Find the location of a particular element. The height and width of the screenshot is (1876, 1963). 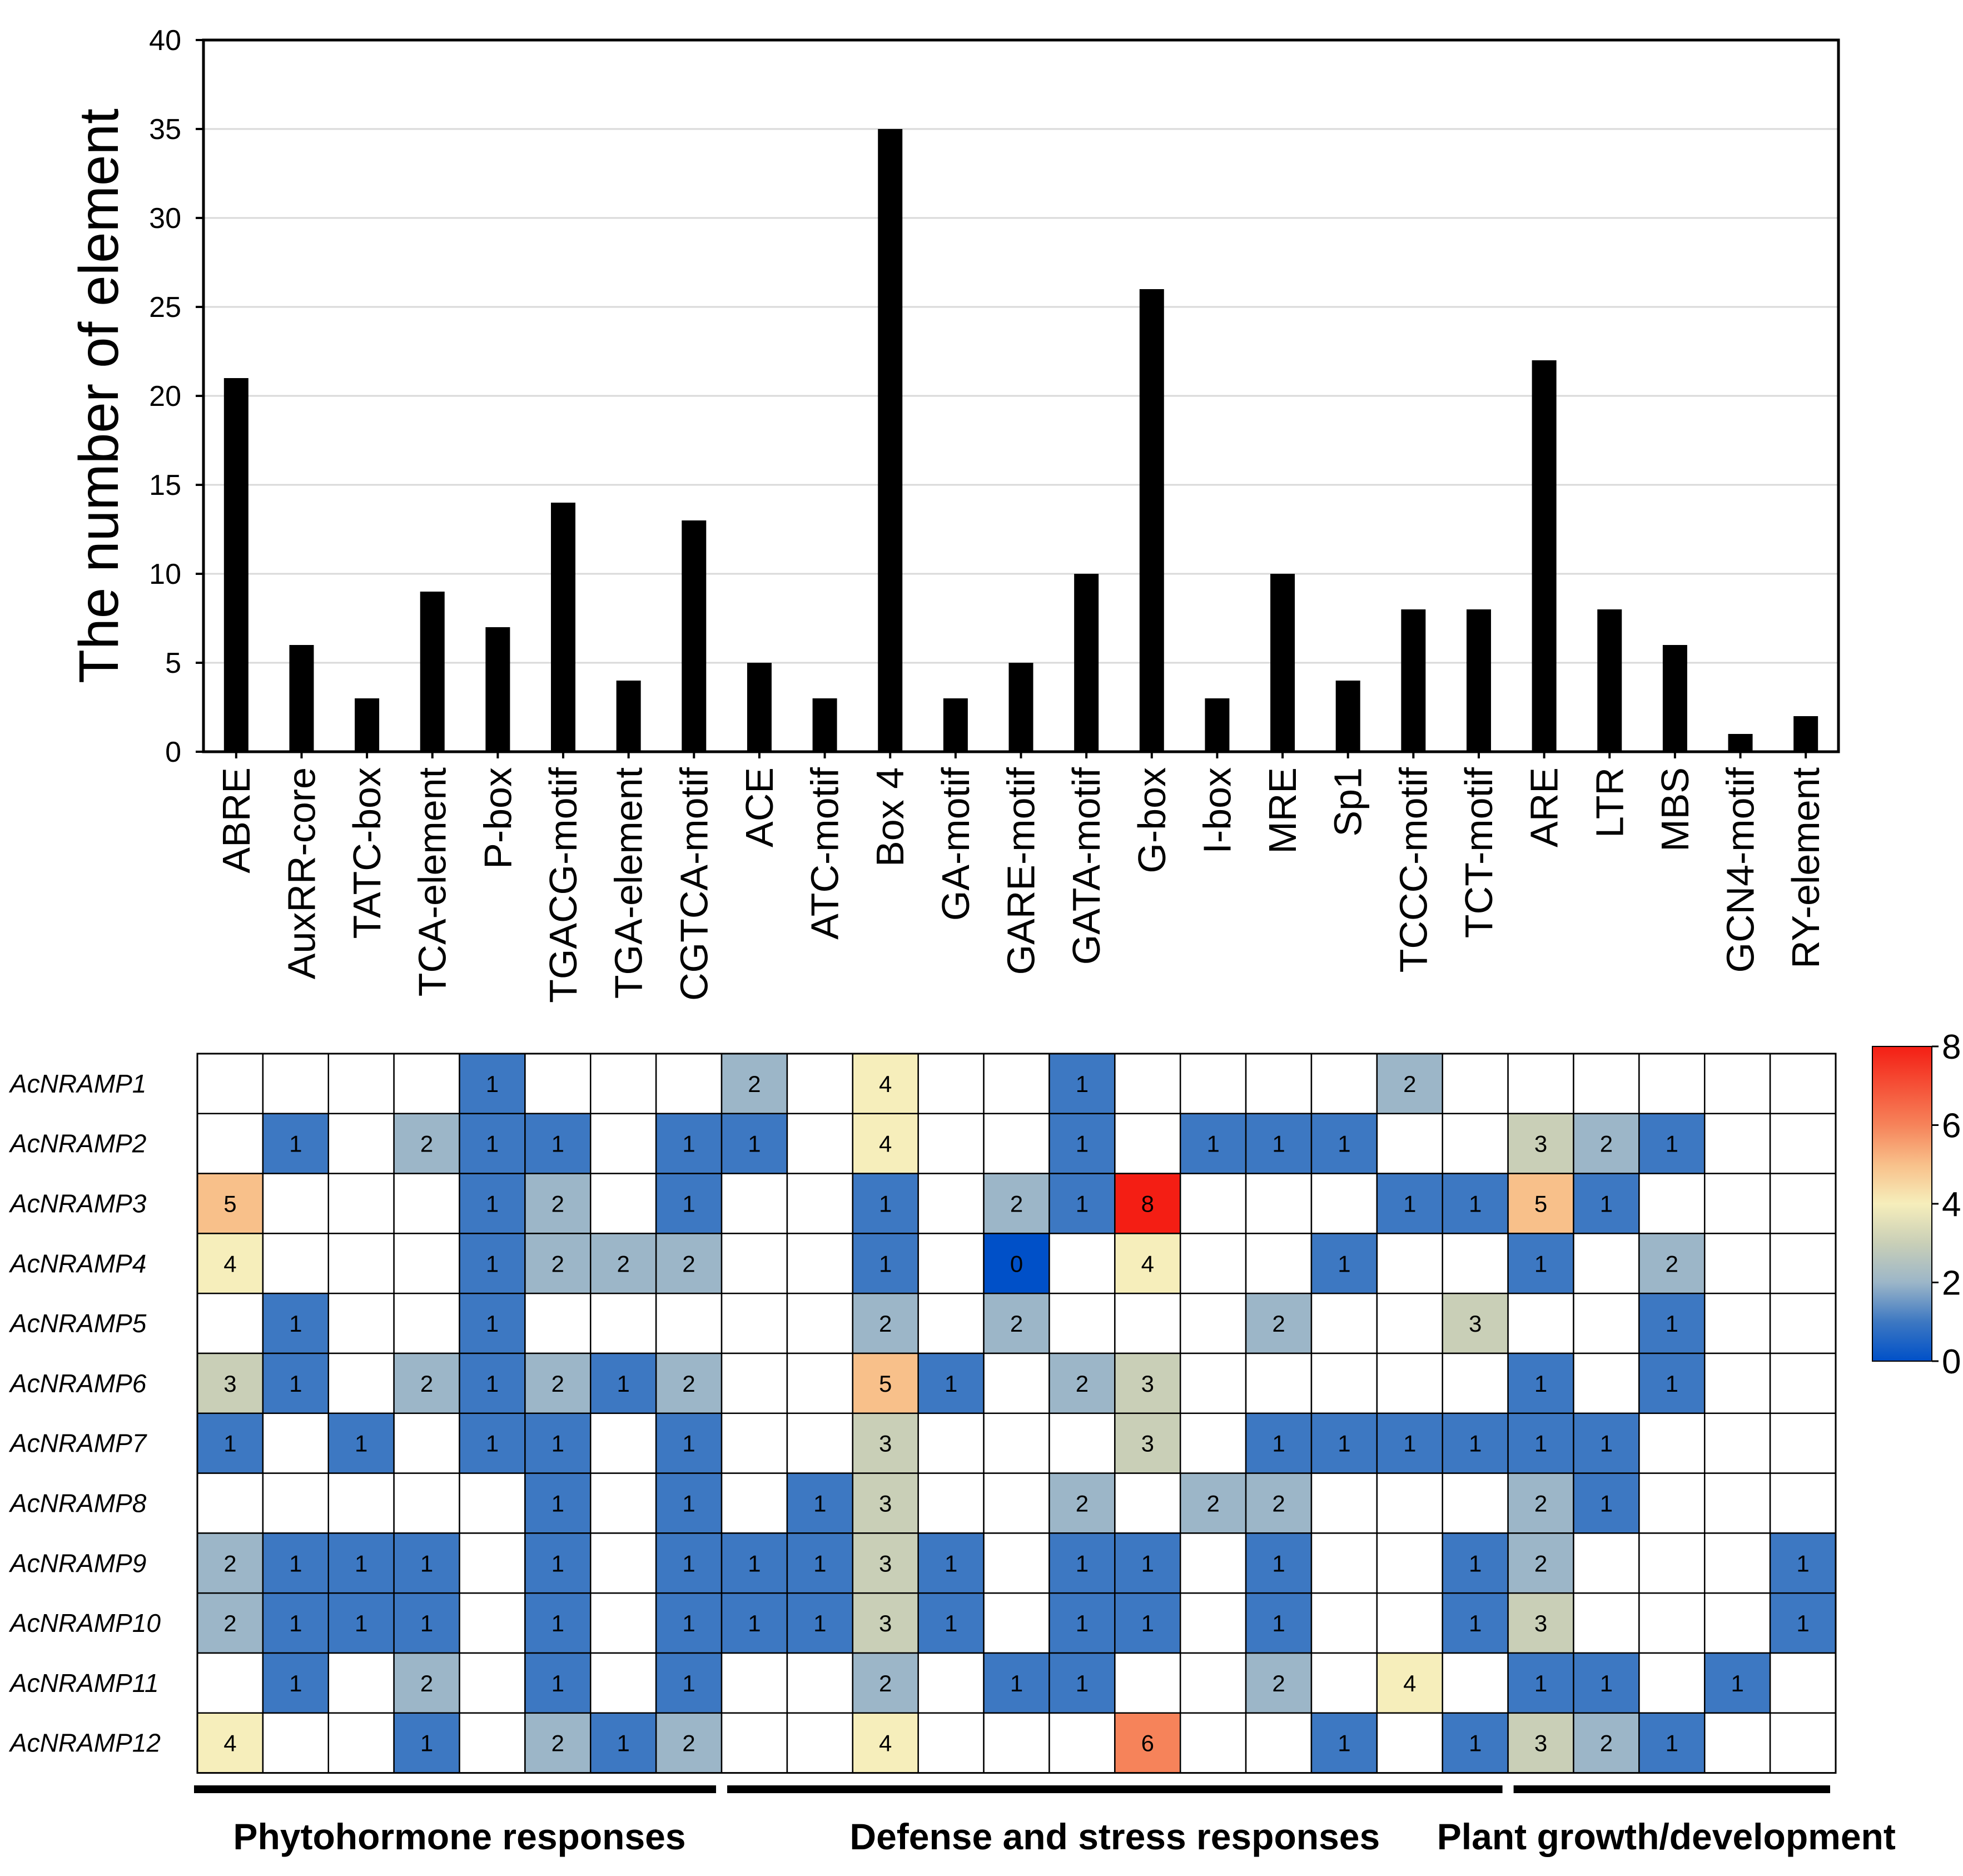

cell-AcNRAMP3-Box 4 is located at coordinates (885, 1203).